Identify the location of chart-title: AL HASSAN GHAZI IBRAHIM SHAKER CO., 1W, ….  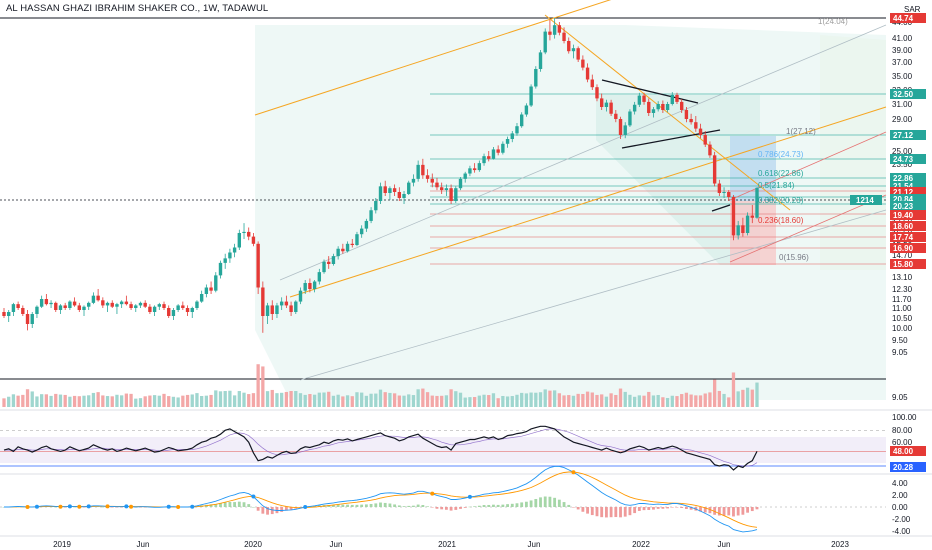
(137, 8).